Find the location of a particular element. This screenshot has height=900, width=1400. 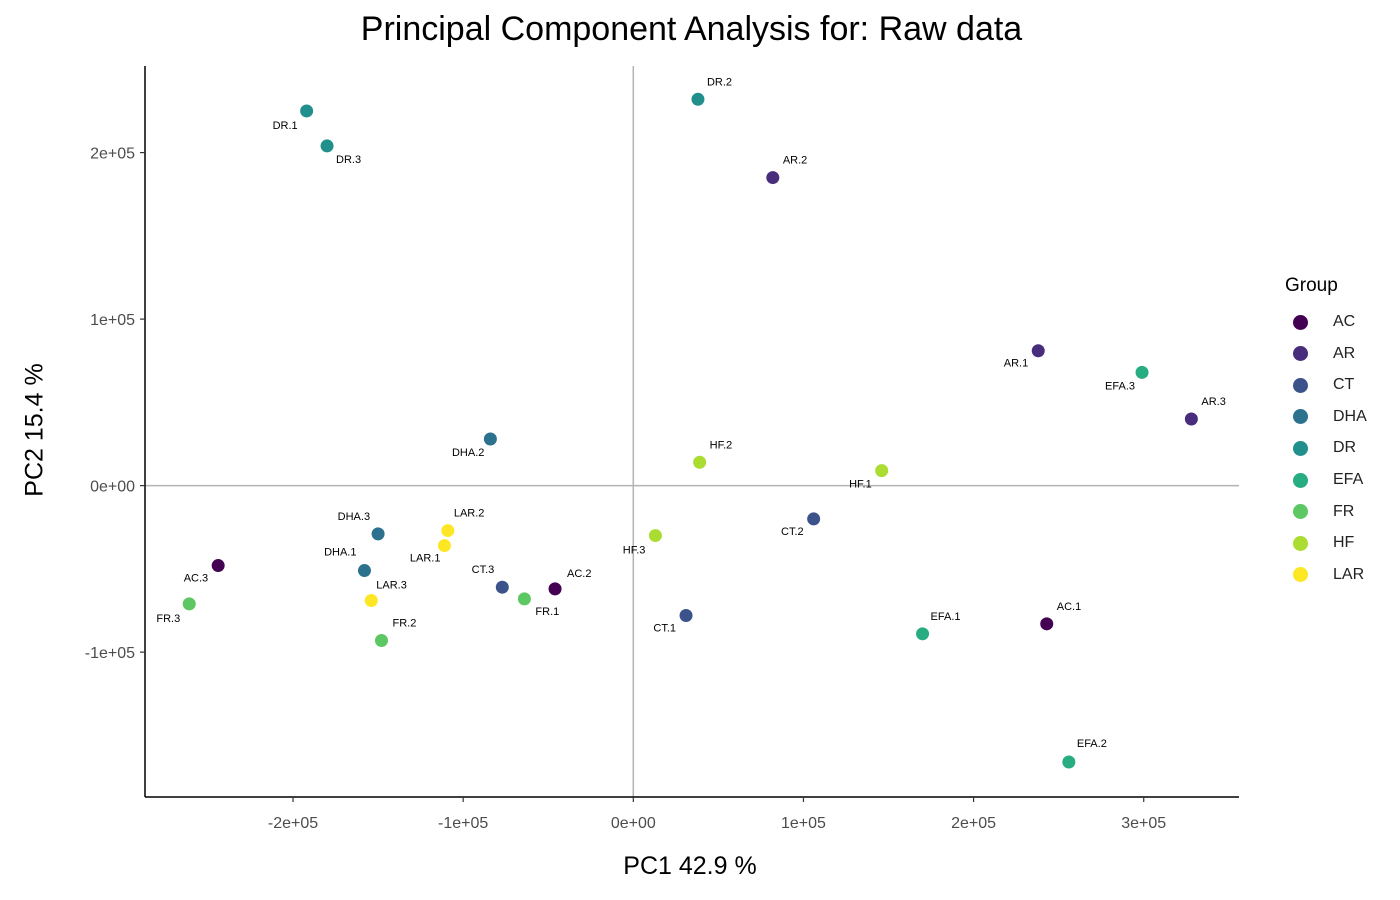

point-label: EFA.1 is located at coordinates (946, 617).